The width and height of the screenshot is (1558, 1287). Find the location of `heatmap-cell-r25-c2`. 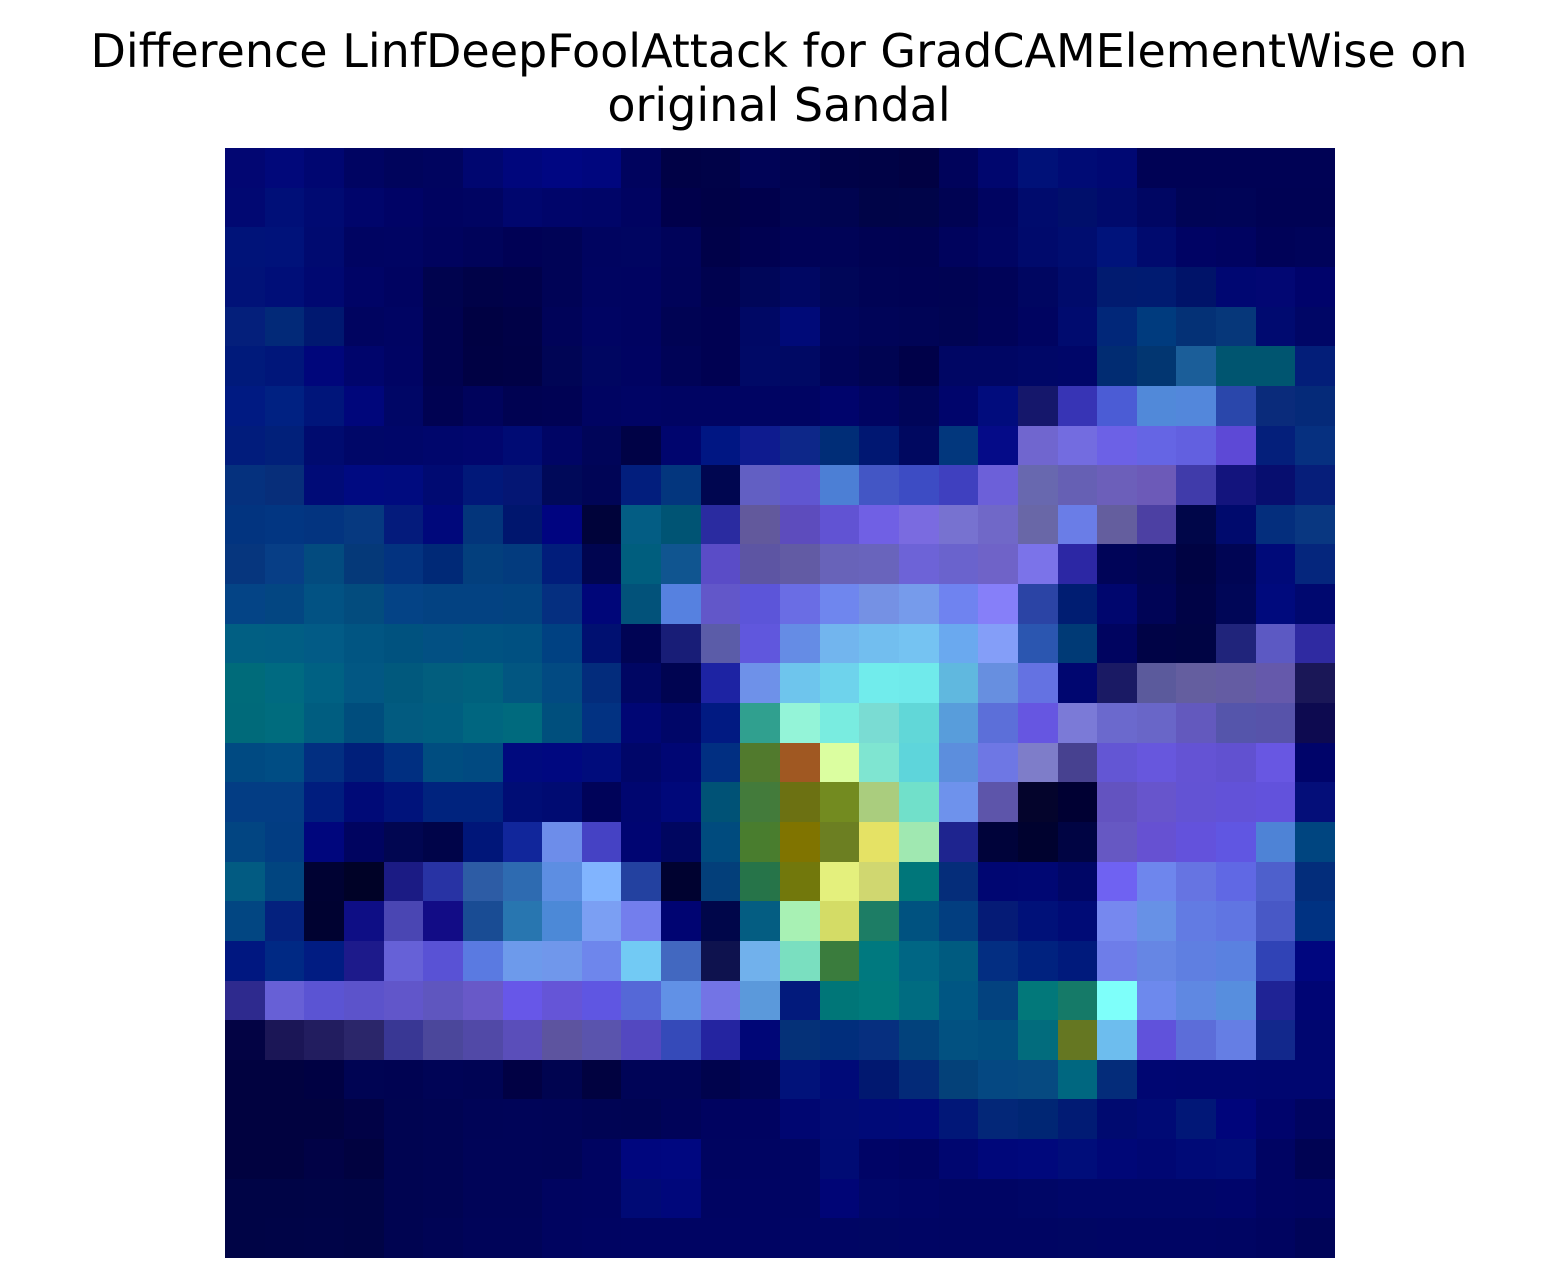

heatmap-cell-r25-c2 is located at coordinates (324, 1159).